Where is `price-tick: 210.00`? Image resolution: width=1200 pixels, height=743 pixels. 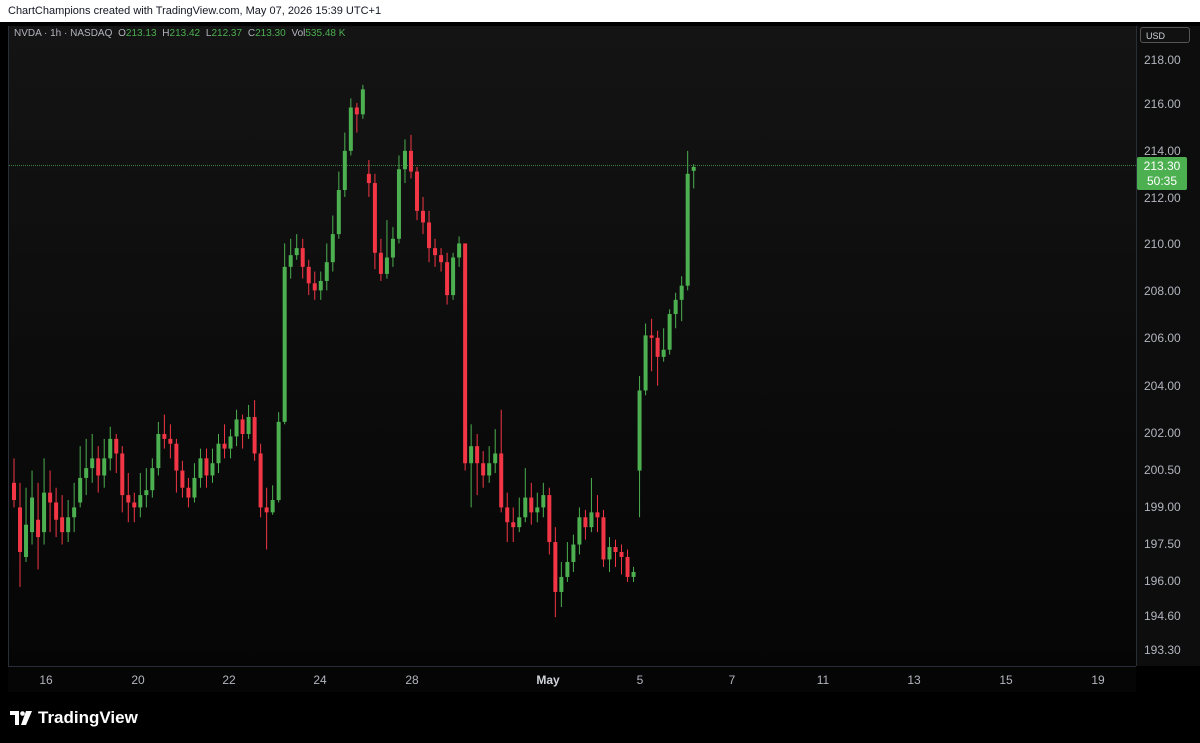
price-tick: 210.00 is located at coordinates (1162, 244).